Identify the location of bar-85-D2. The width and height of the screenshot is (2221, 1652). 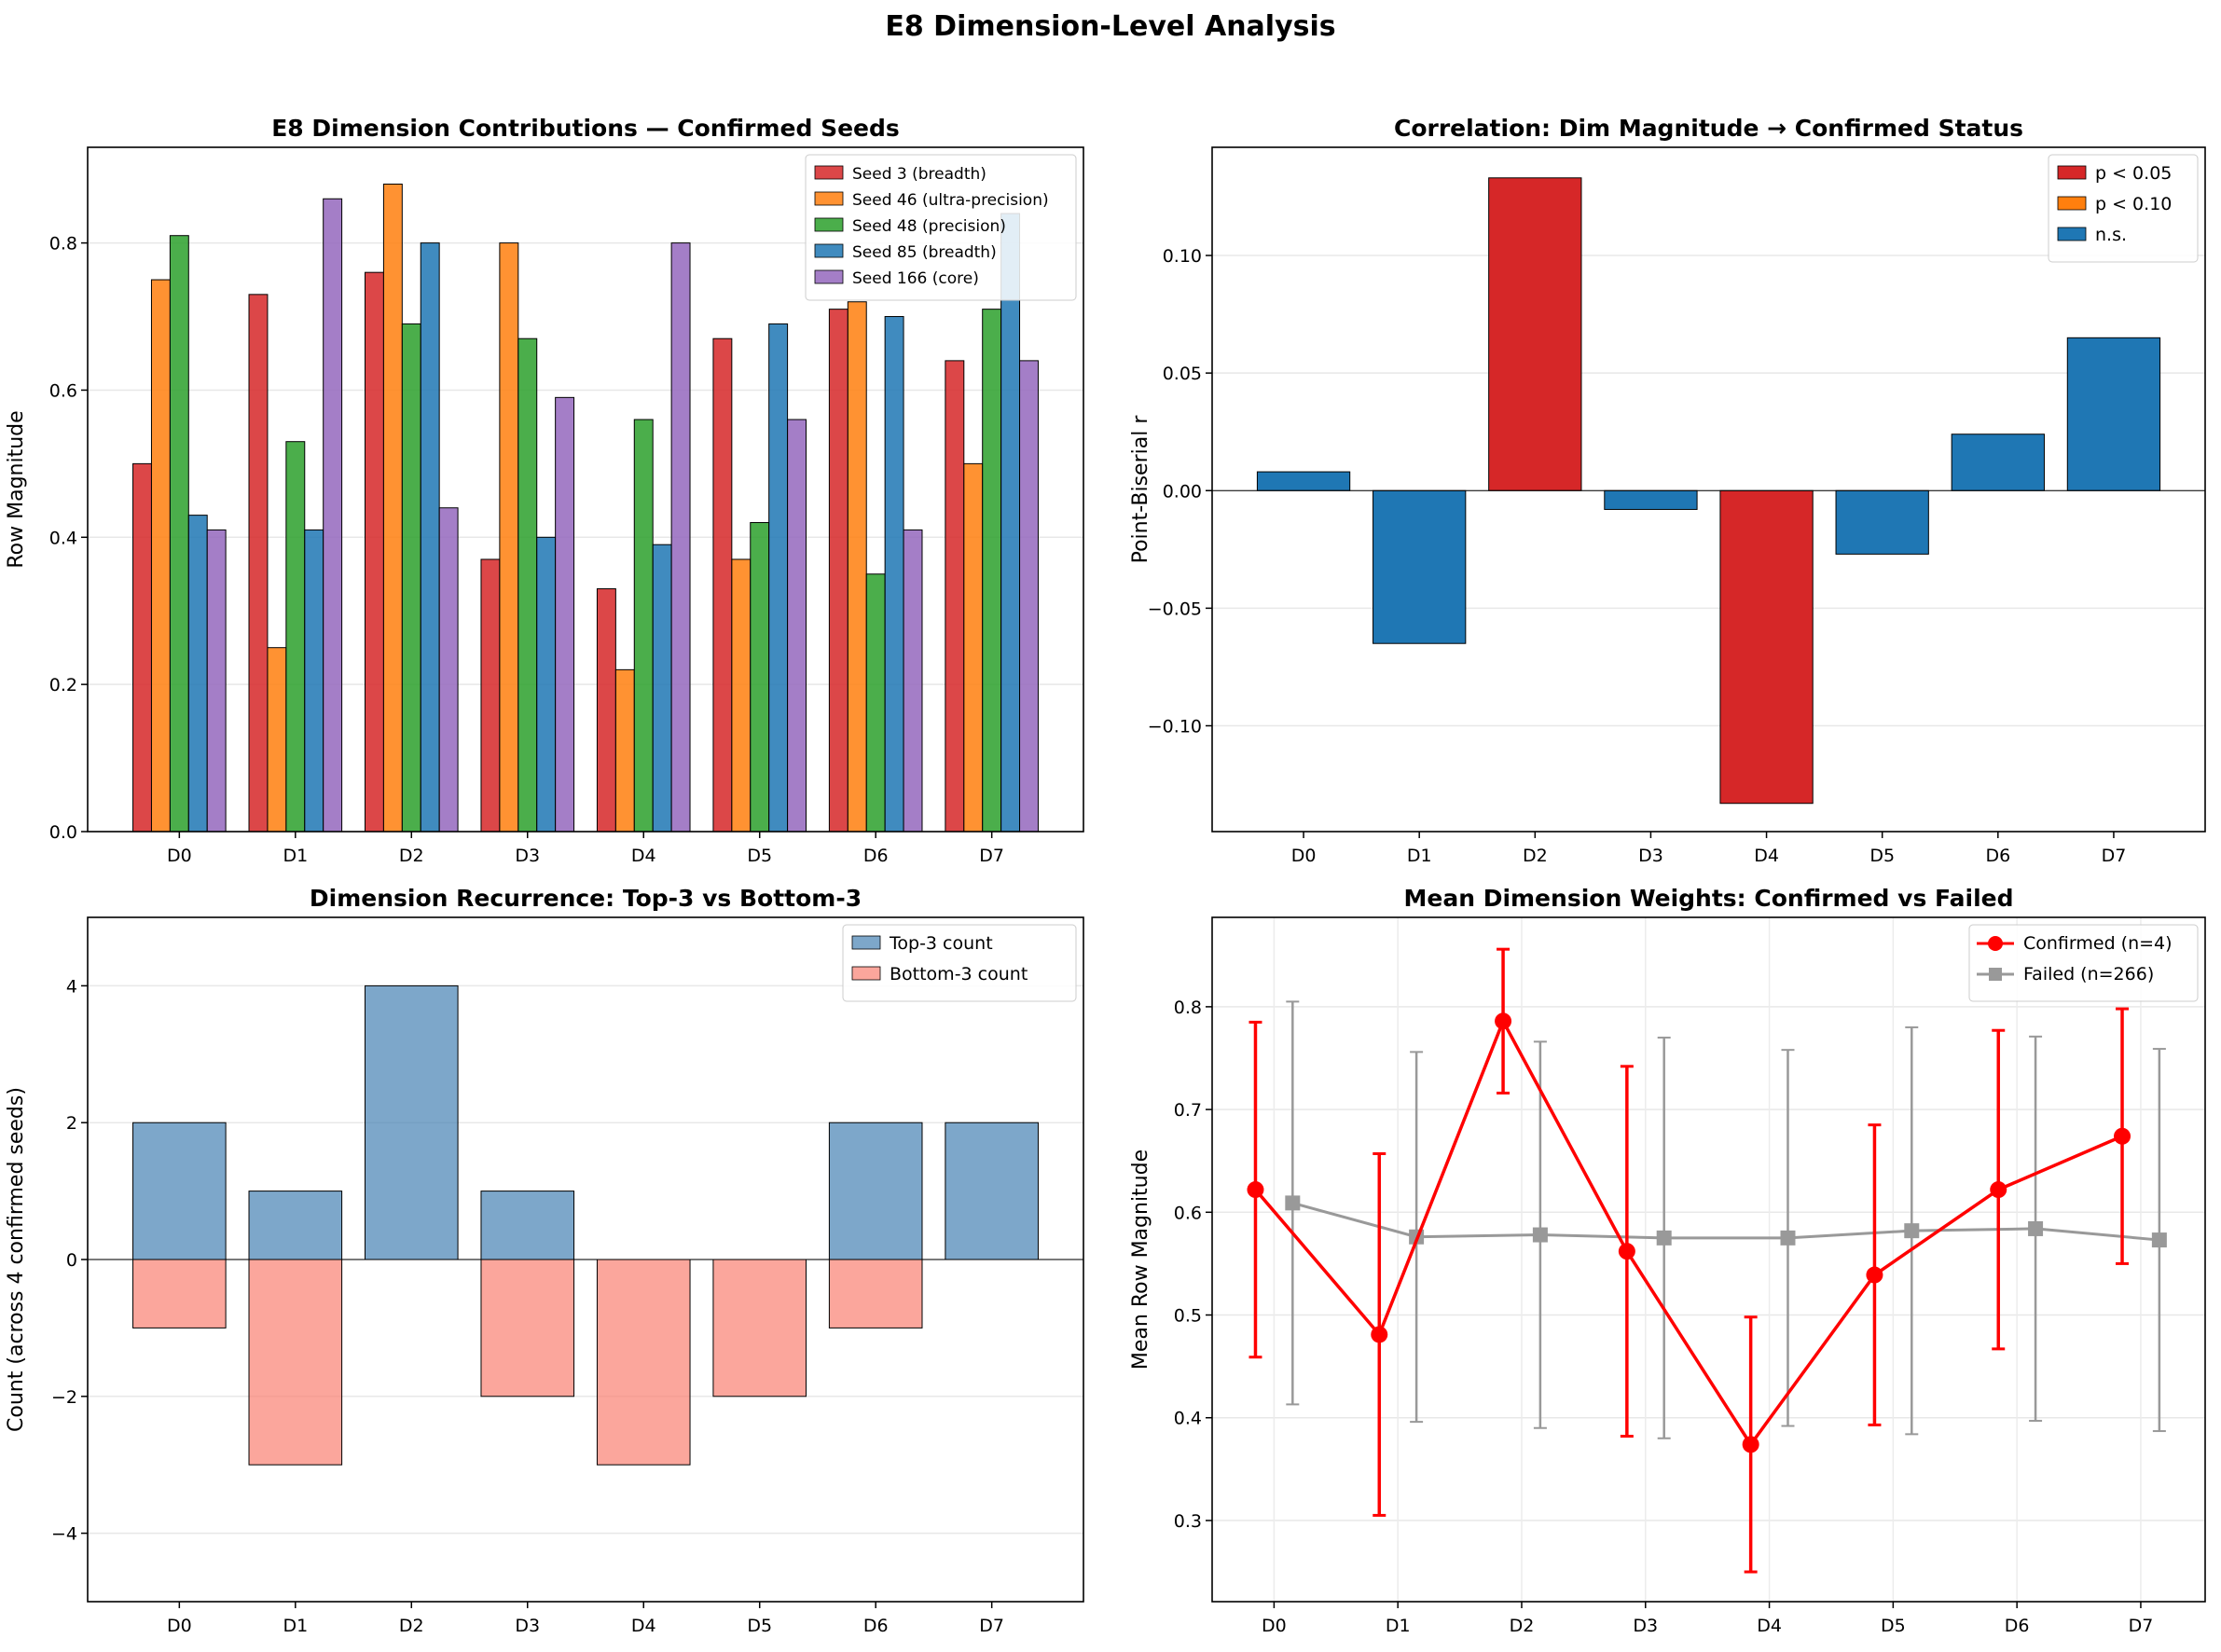
(430, 538).